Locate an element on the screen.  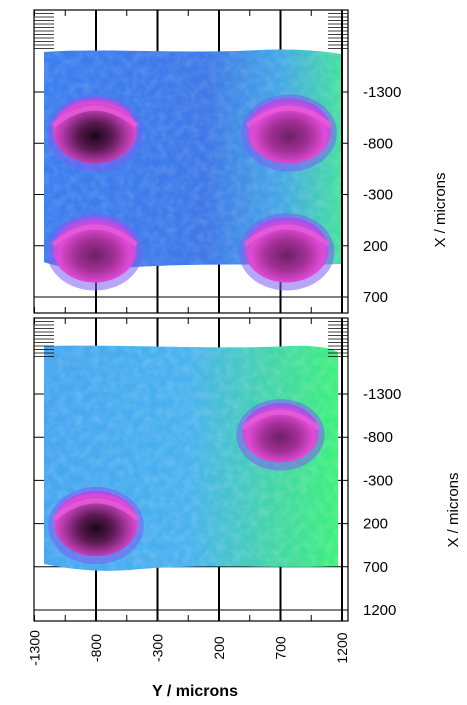
panel-bottom-y-tick-labels: -1300 -800 -300 200 700 1200 is located at coordinates (382, 502).